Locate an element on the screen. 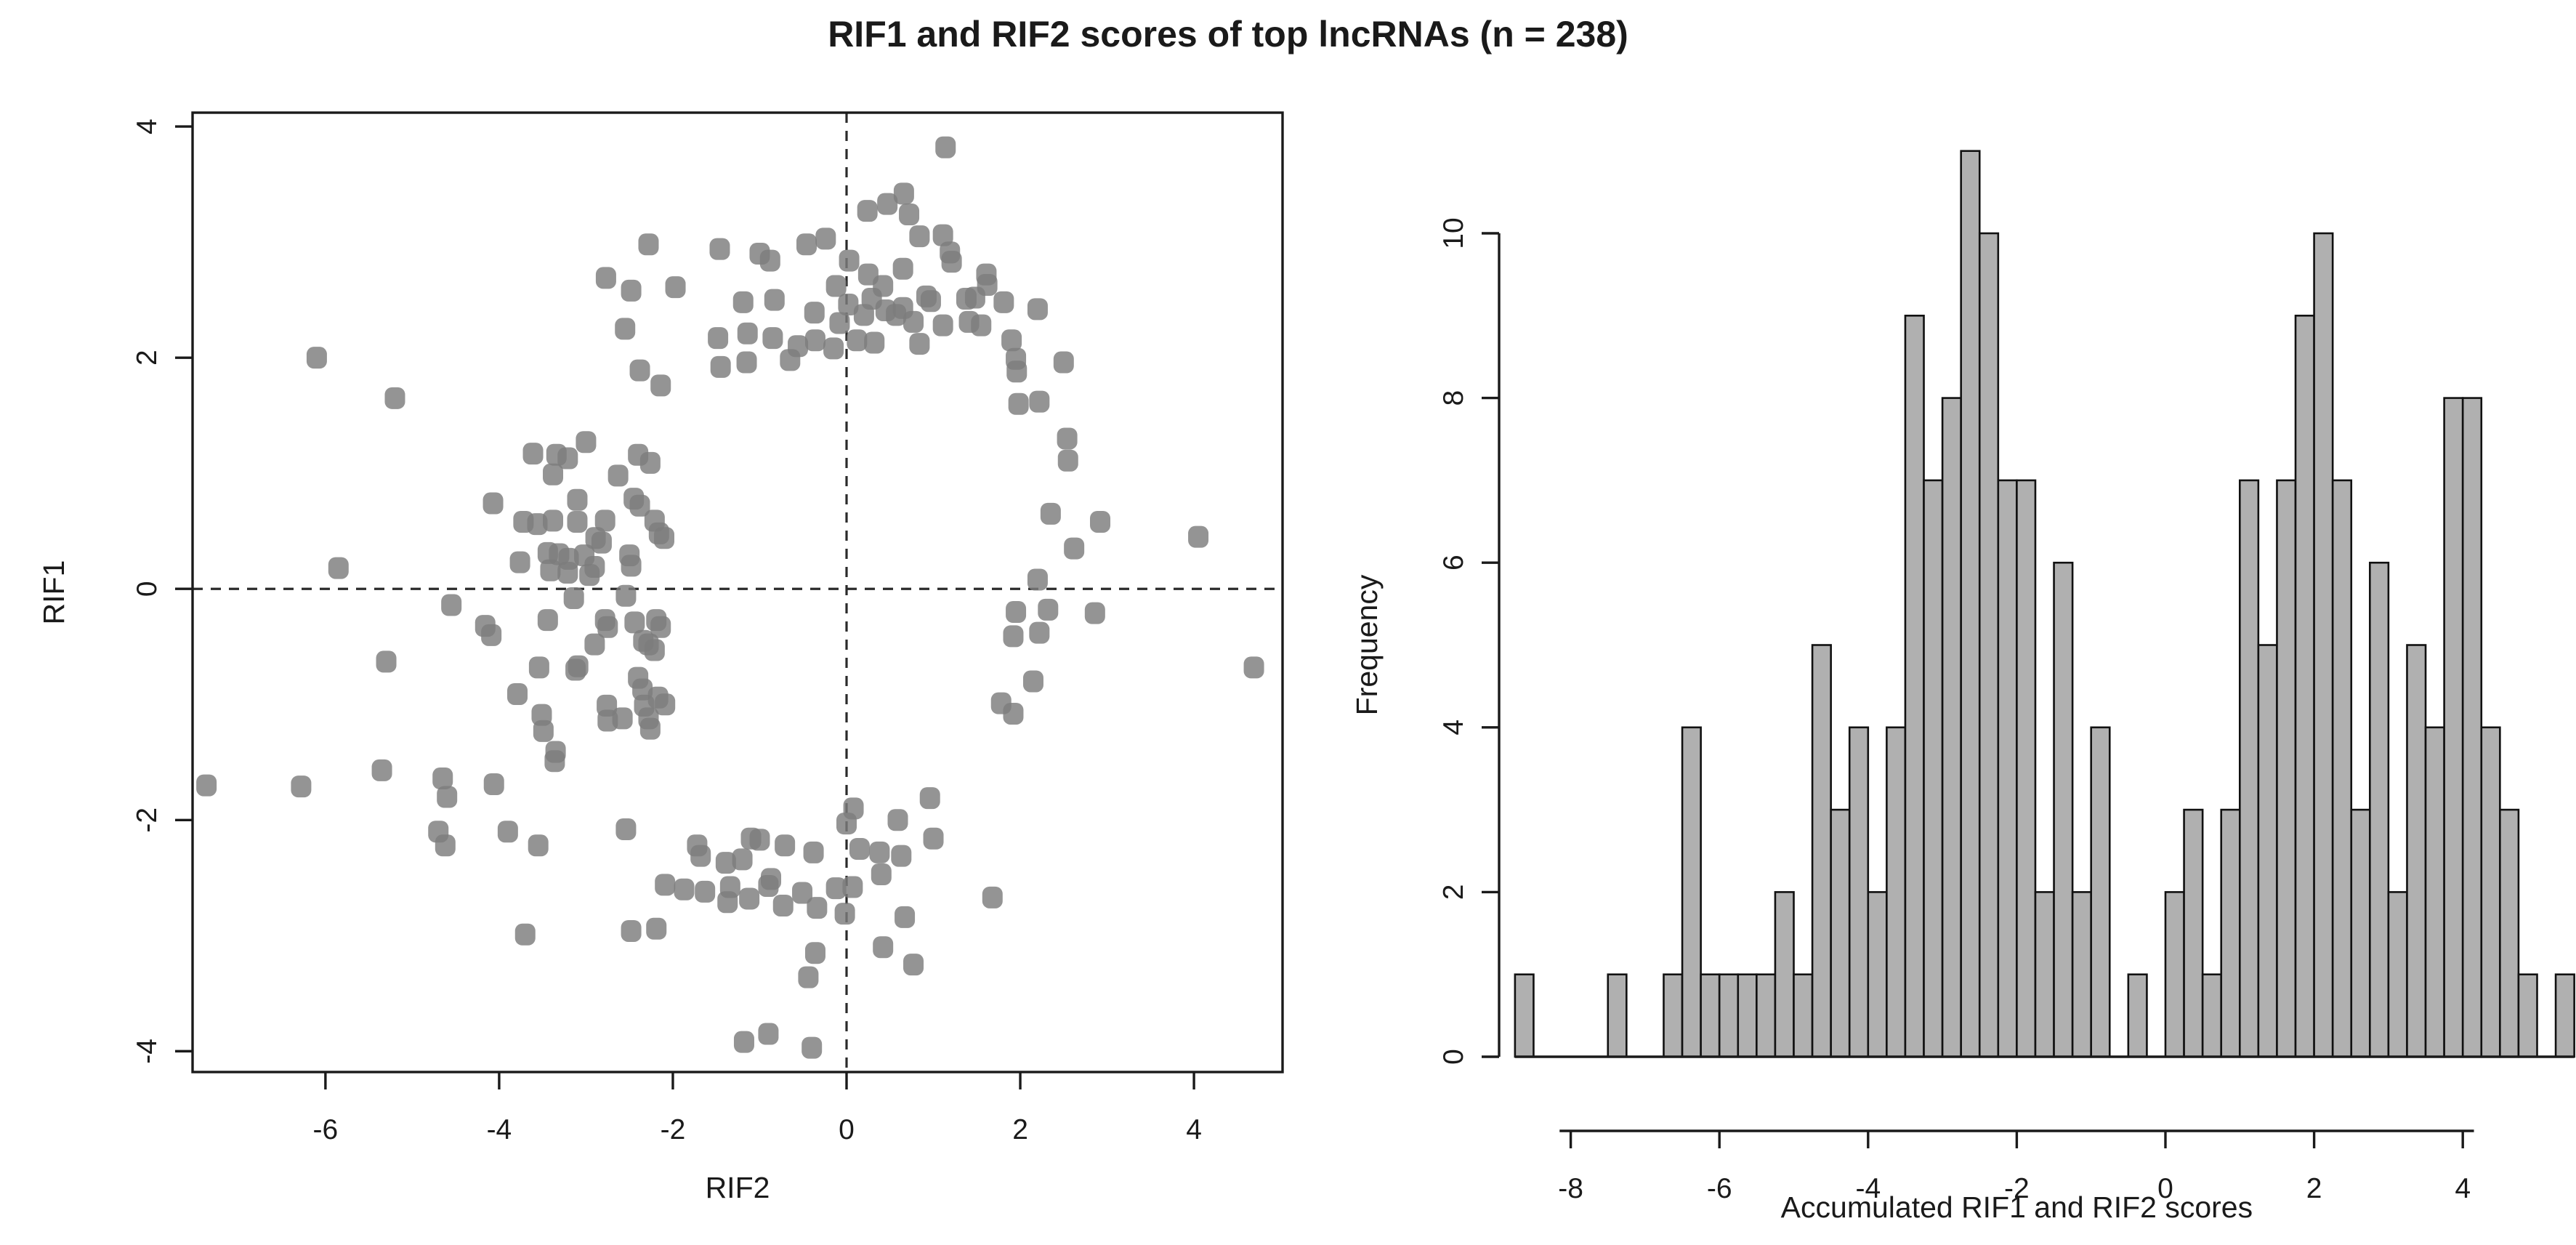  x-tick-label: -2 is located at coordinates (674, 1129).